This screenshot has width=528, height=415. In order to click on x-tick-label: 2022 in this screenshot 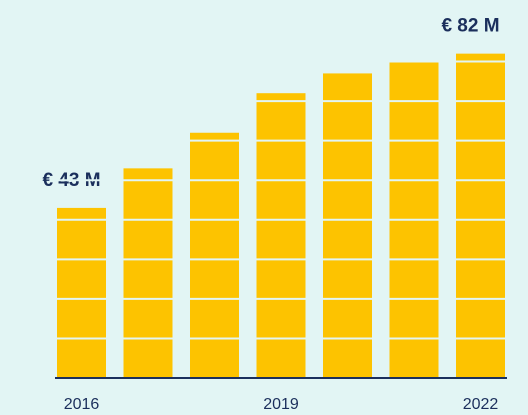, I will do `click(481, 404)`.